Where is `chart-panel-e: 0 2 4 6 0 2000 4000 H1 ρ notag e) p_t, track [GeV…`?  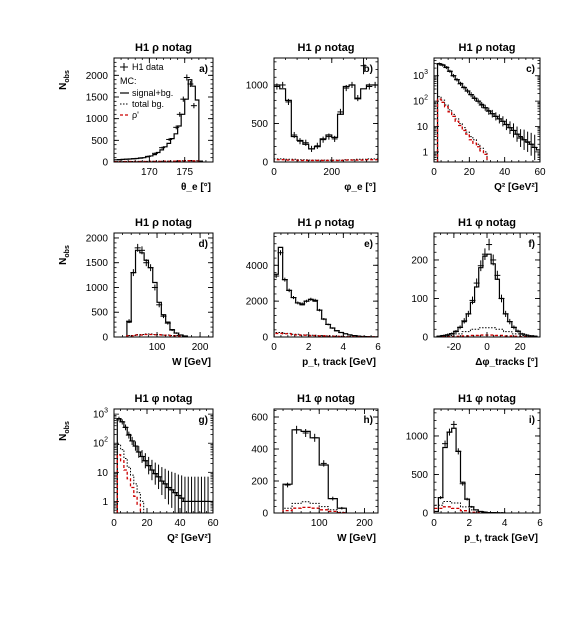 chart-panel-e: 0 2 4 6 0 2000 4000 H1 ρ notag e) p_t, track [GeV… is located at coordinates (313, 292).